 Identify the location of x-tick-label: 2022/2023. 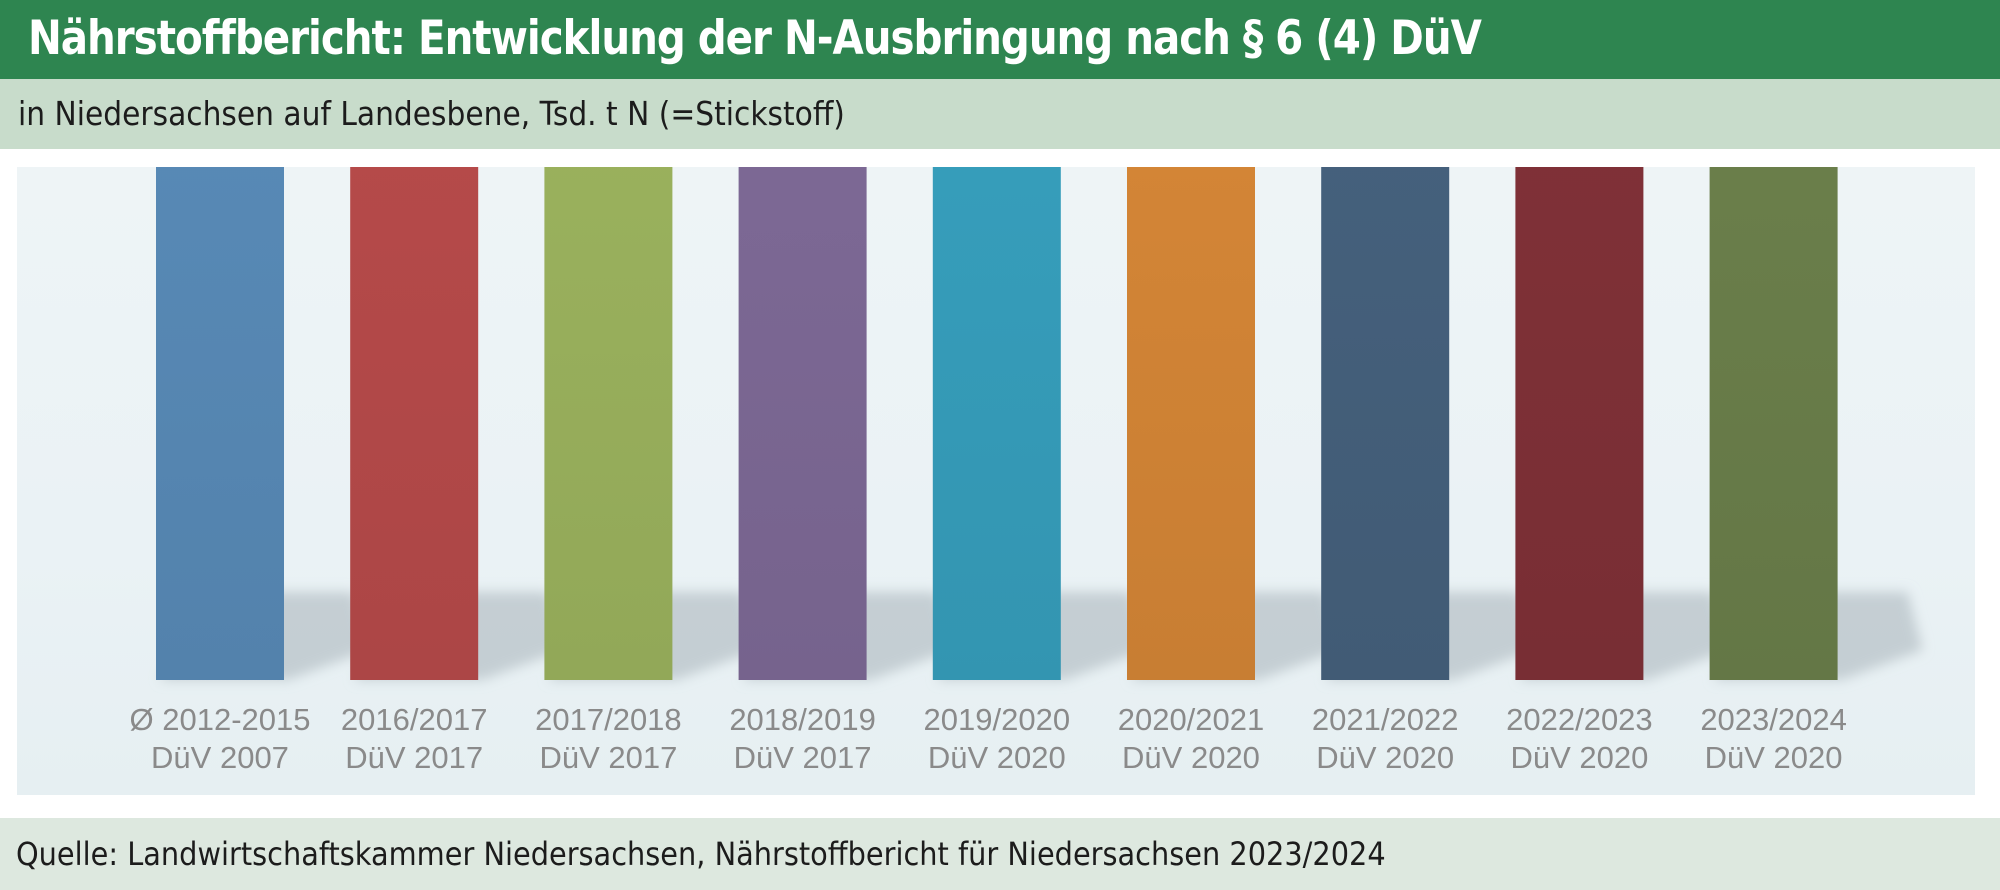
(1579, 719).